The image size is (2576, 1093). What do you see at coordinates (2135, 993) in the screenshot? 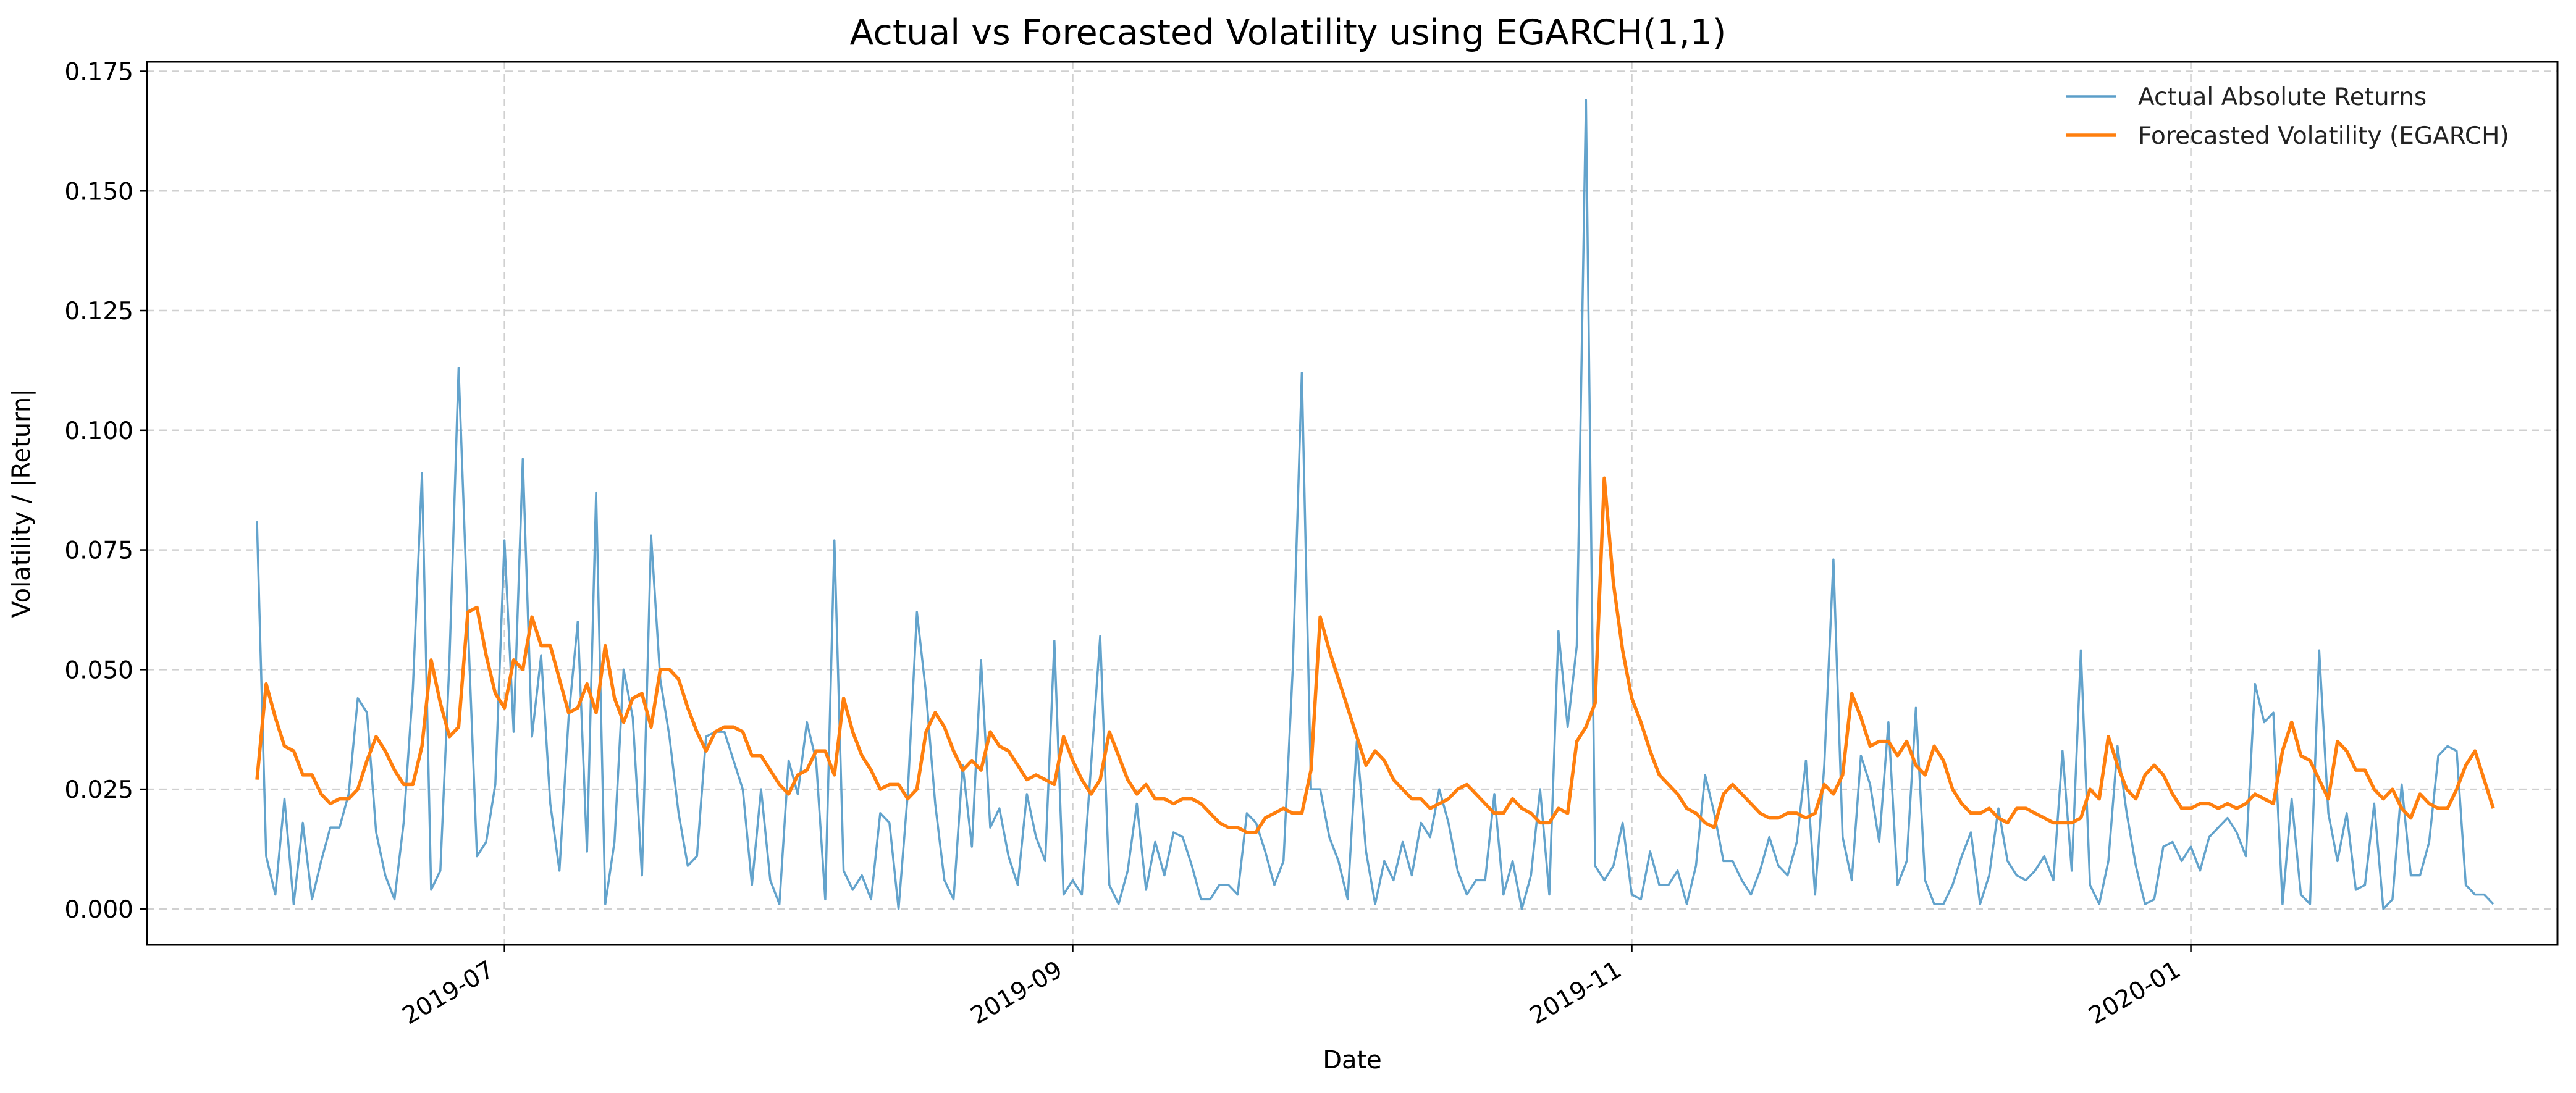
I see `x-tick-label: 2020-01` at bounding box center [2135, 993].